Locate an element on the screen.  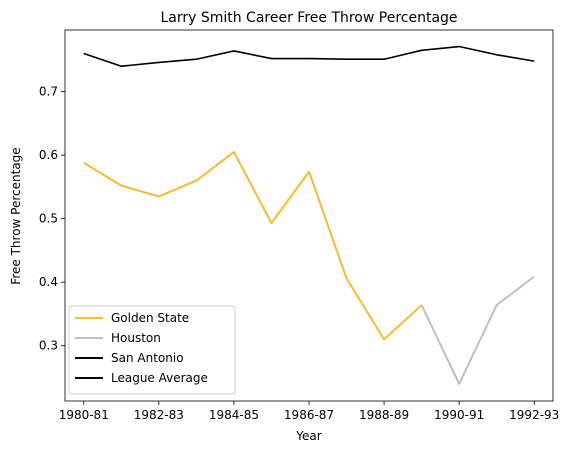
x-tick-label-2: 1984-85 is located at coordinates (234, 415).